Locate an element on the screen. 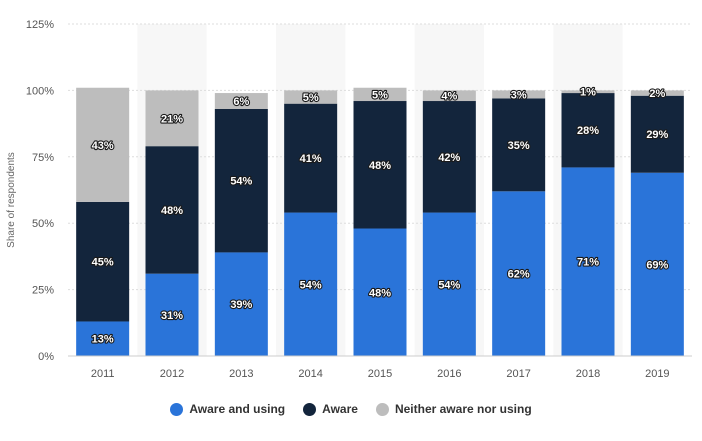 This screenshot has width=702, height=441. x-tick-label: 2013 is located at coordinates (241, 374).